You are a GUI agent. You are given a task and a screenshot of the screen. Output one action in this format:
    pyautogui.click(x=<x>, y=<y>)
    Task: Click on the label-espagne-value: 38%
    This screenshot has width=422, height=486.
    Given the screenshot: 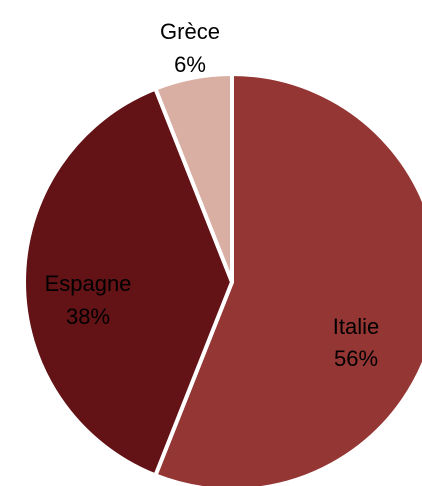 What is the action you would take?
    pyautogui.click(x=88, y=316)
    